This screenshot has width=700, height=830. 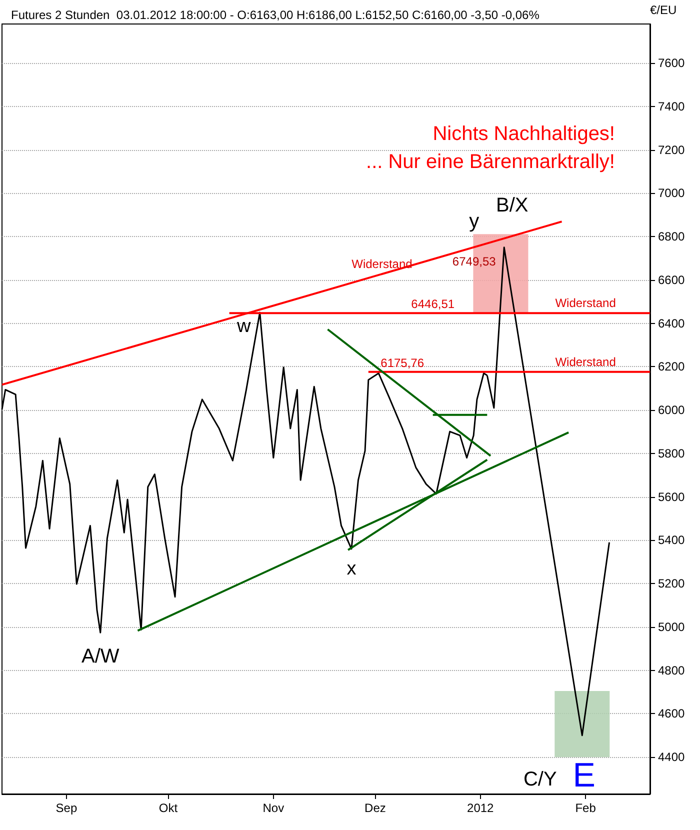 What do you see at coordinates (480, 808) in the screenshot?
I see `x-tick-label: 2012` at bounding box center [480, 808].